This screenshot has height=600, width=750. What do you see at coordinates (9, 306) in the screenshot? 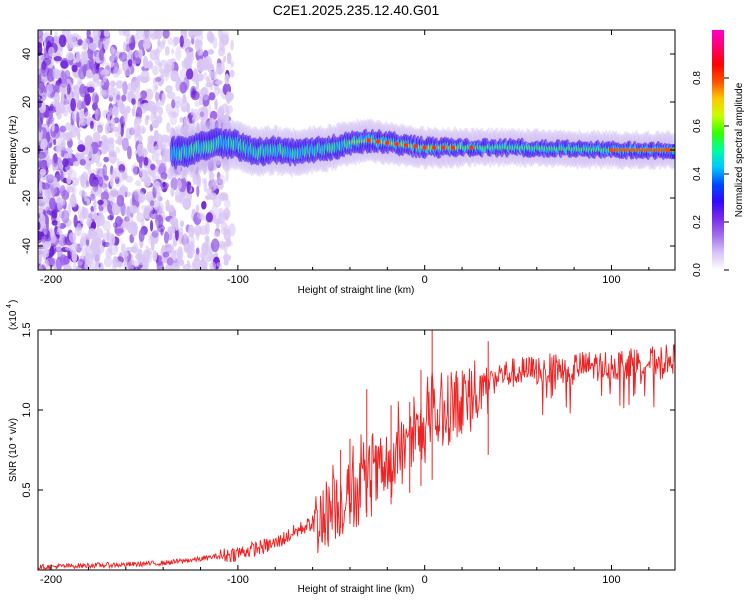
I see `y-scale-factor-exponent: 4` at bounding box center [9, 306].